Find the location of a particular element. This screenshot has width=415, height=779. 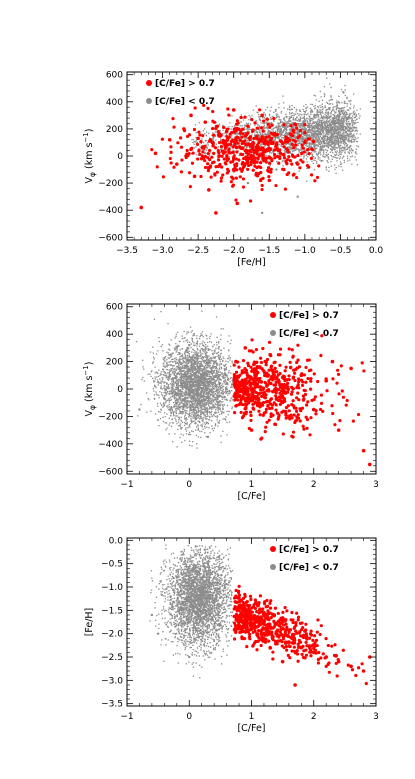

red-data-point is located at coordinates (201, 158).